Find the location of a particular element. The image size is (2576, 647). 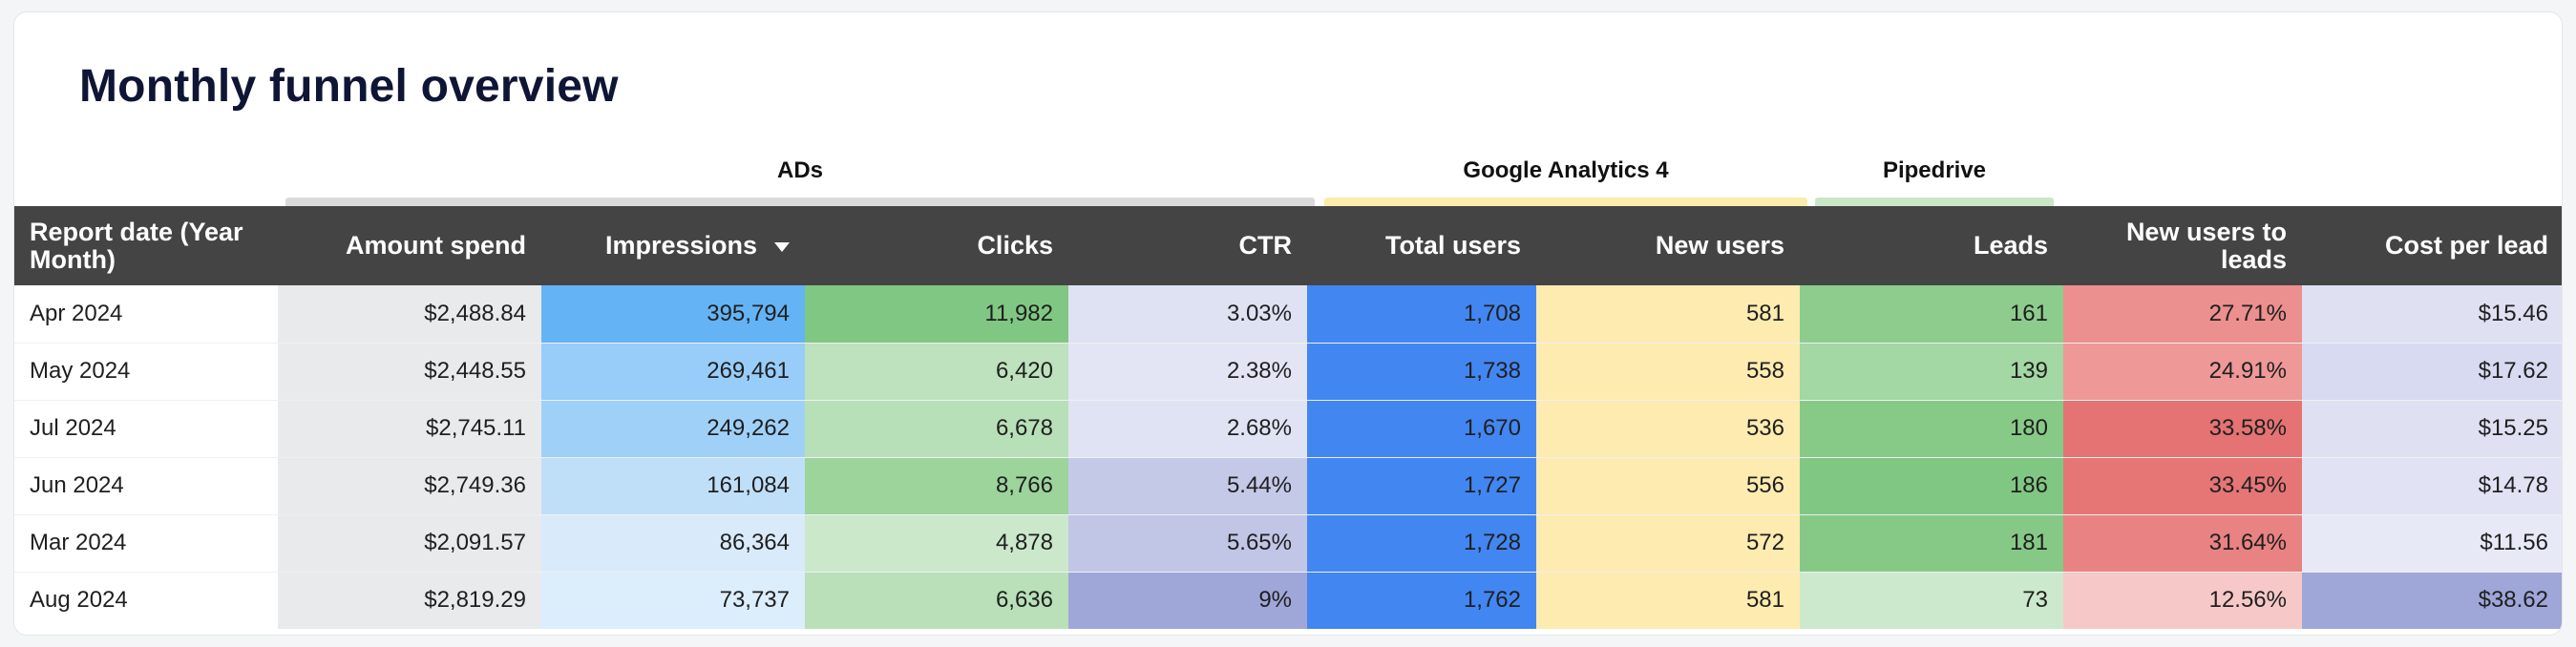

cell-ctr: 5.65% is located at coordinates (1187, 543).